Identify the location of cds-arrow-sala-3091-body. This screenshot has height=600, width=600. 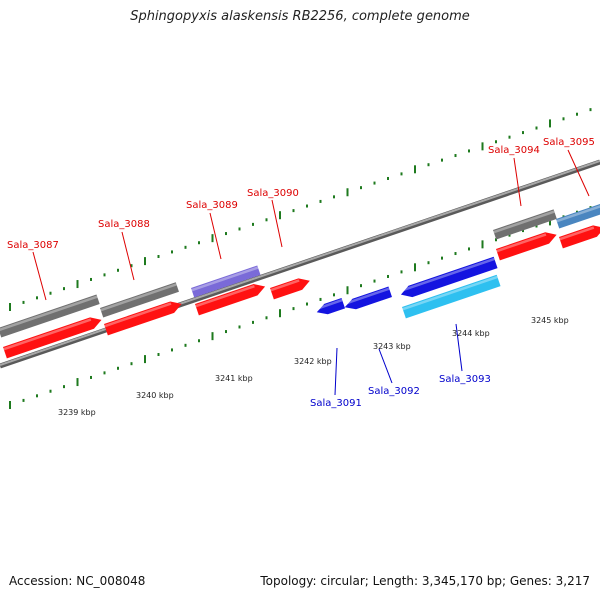
(331, 306).